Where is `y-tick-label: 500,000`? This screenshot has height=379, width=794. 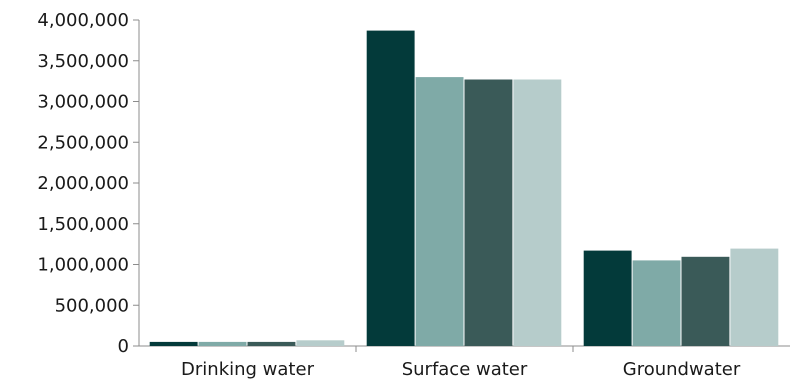
y-tick-label: 500,000 is located at coordinates (92, 305).